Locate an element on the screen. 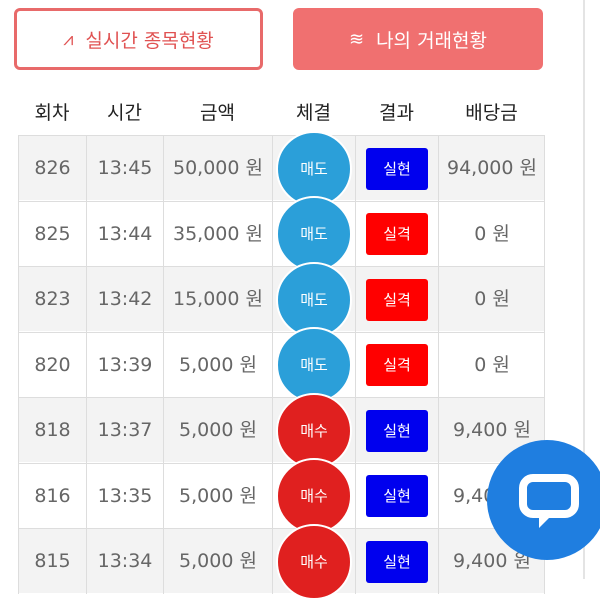 This screenshot has width=600, height=600. cell-text: 13:34 is located at coordinates (125, 561).